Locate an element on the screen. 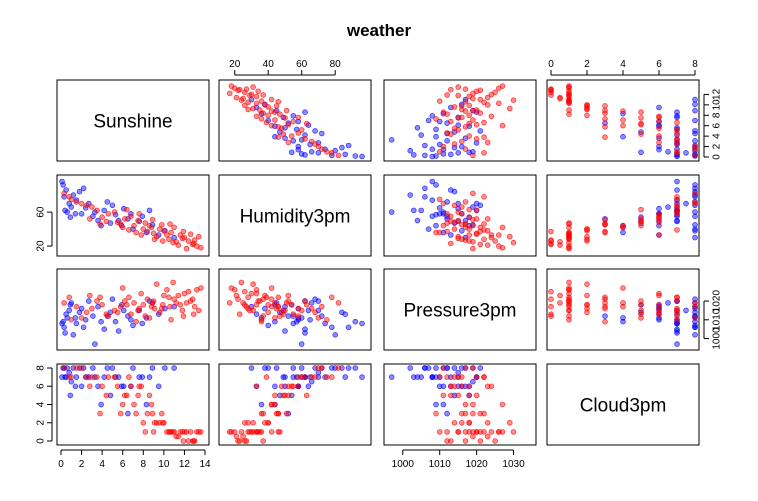 The image size is (758, 501). panel-Cloud3pm-vs-Humidity3pm is located at coordinates (295, 404).